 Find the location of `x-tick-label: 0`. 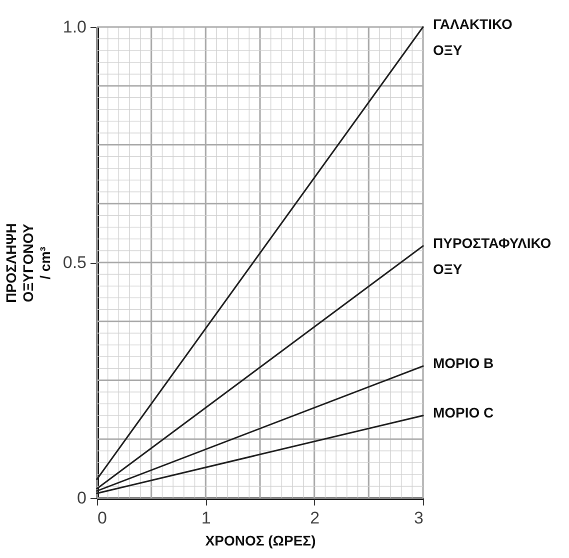

x-tick-label: 0 is located at coordinates (102, 518).